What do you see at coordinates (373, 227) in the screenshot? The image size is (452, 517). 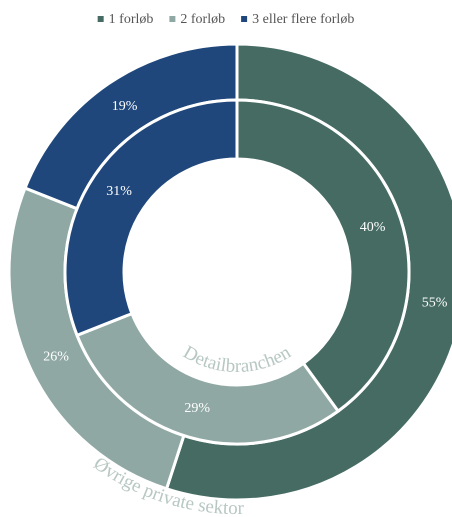 I see `value-label: 40%` at bounding box center [373, 227].